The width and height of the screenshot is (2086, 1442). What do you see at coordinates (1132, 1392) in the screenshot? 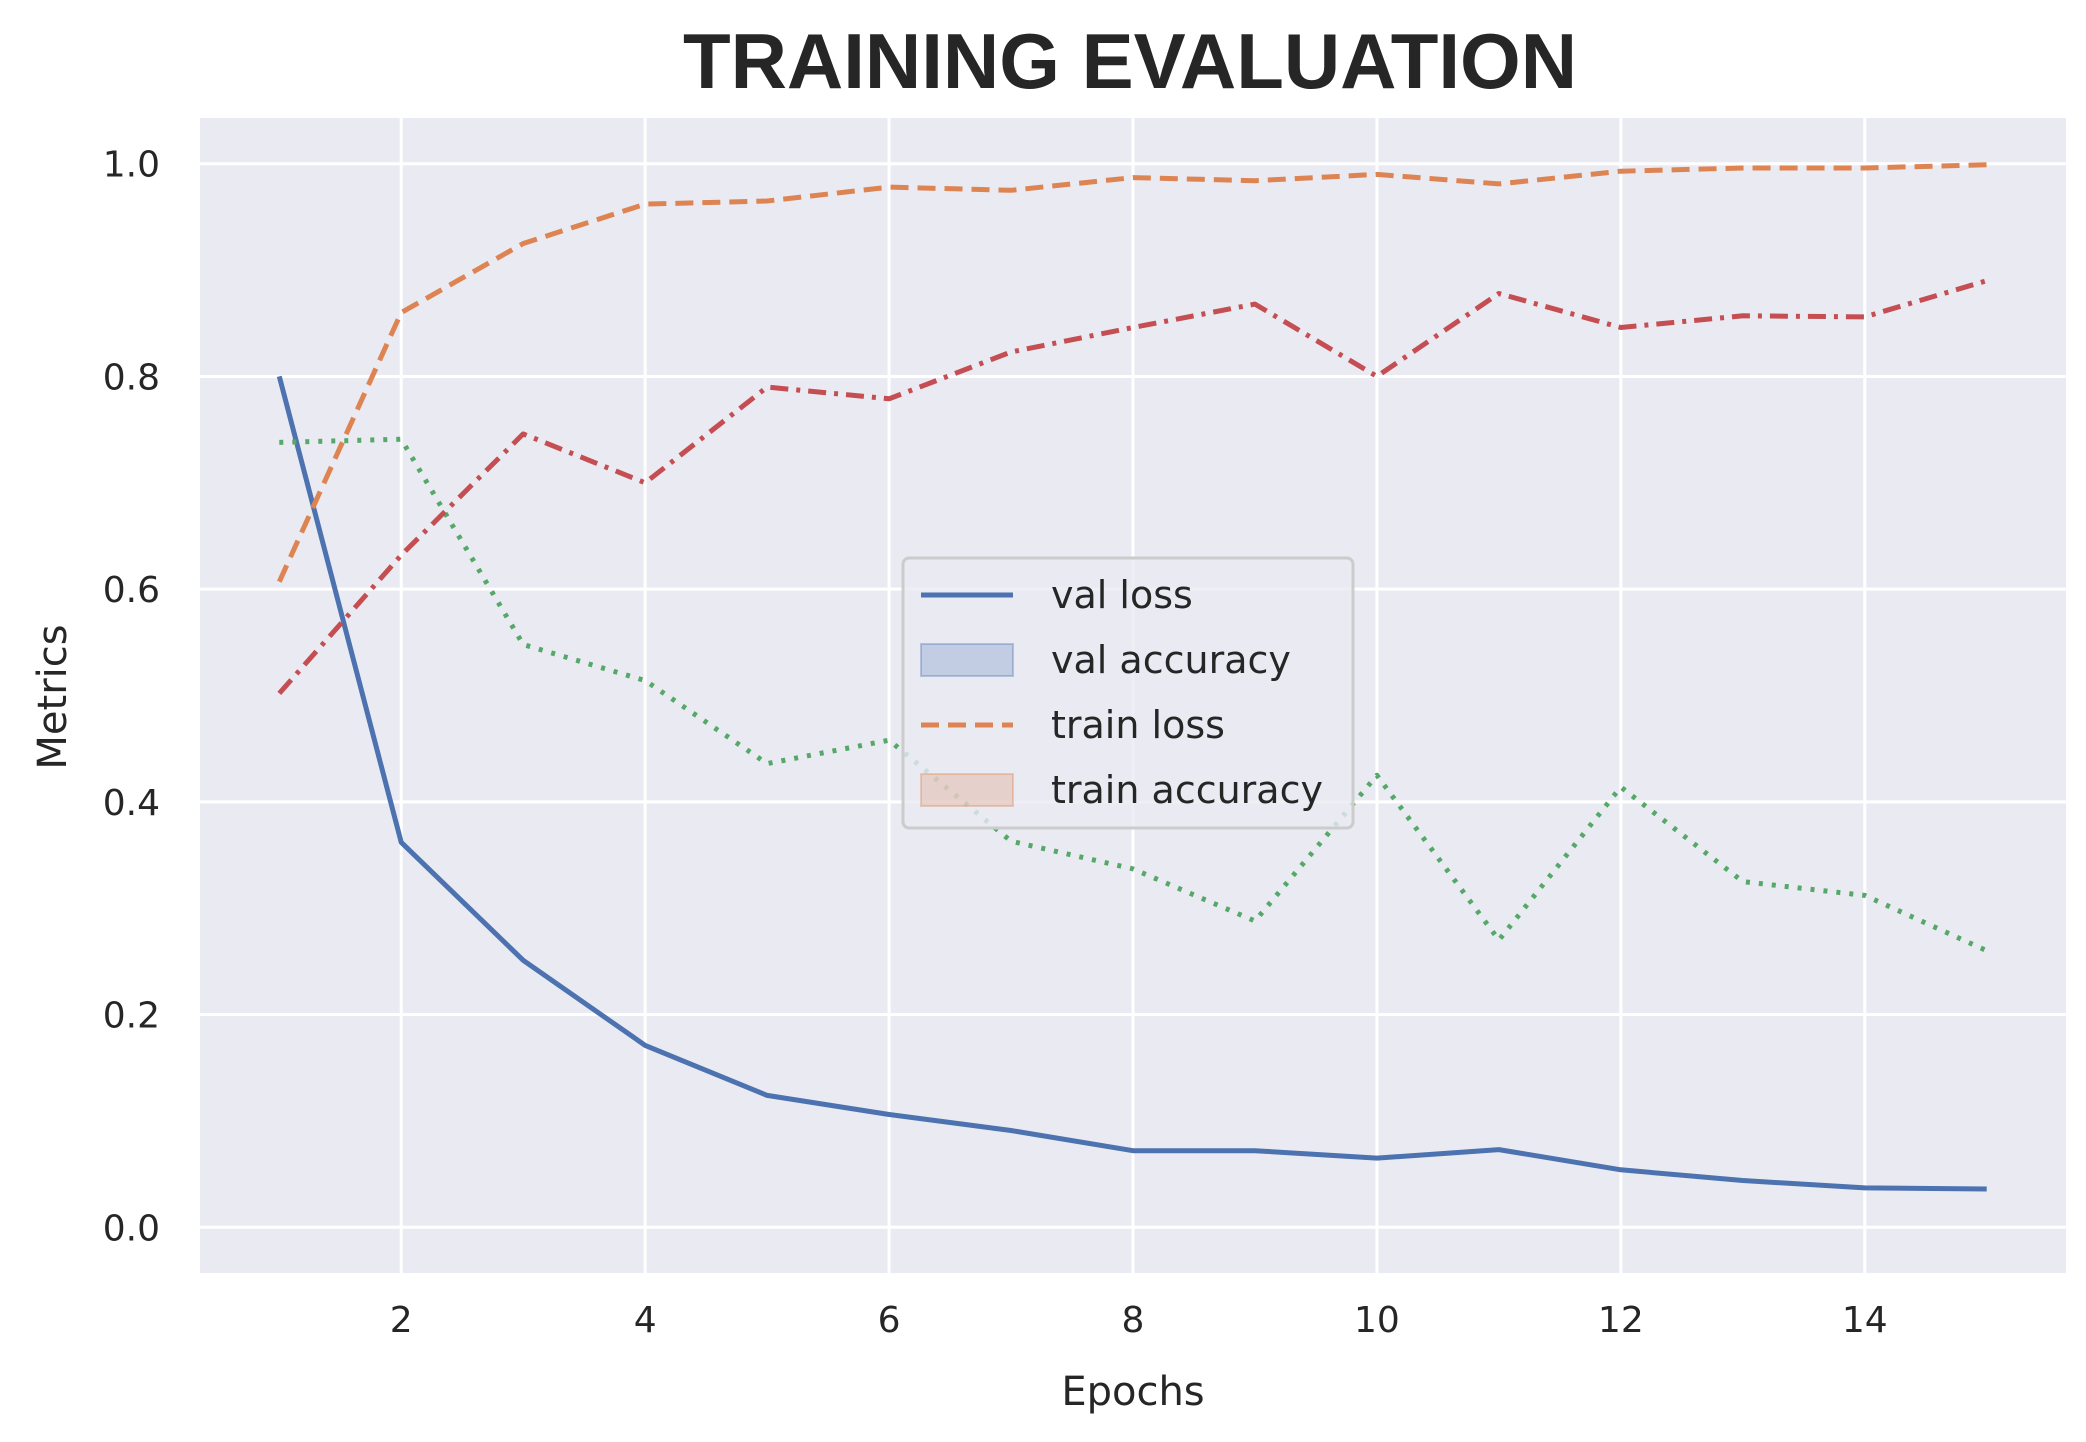
I see `x-axis-label: Epochs` at bounding box center [1132, 1392].